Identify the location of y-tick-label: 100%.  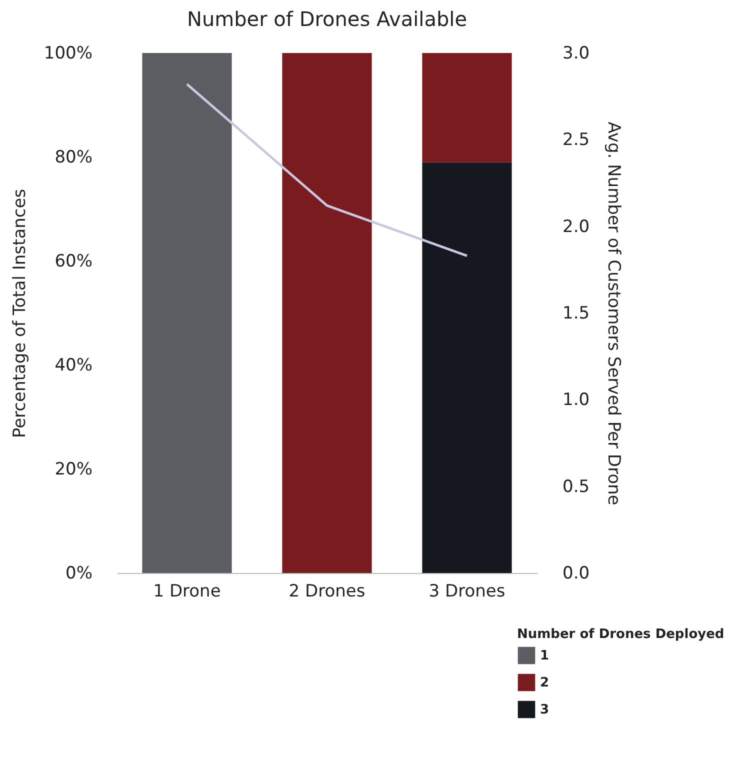
(68, 54).